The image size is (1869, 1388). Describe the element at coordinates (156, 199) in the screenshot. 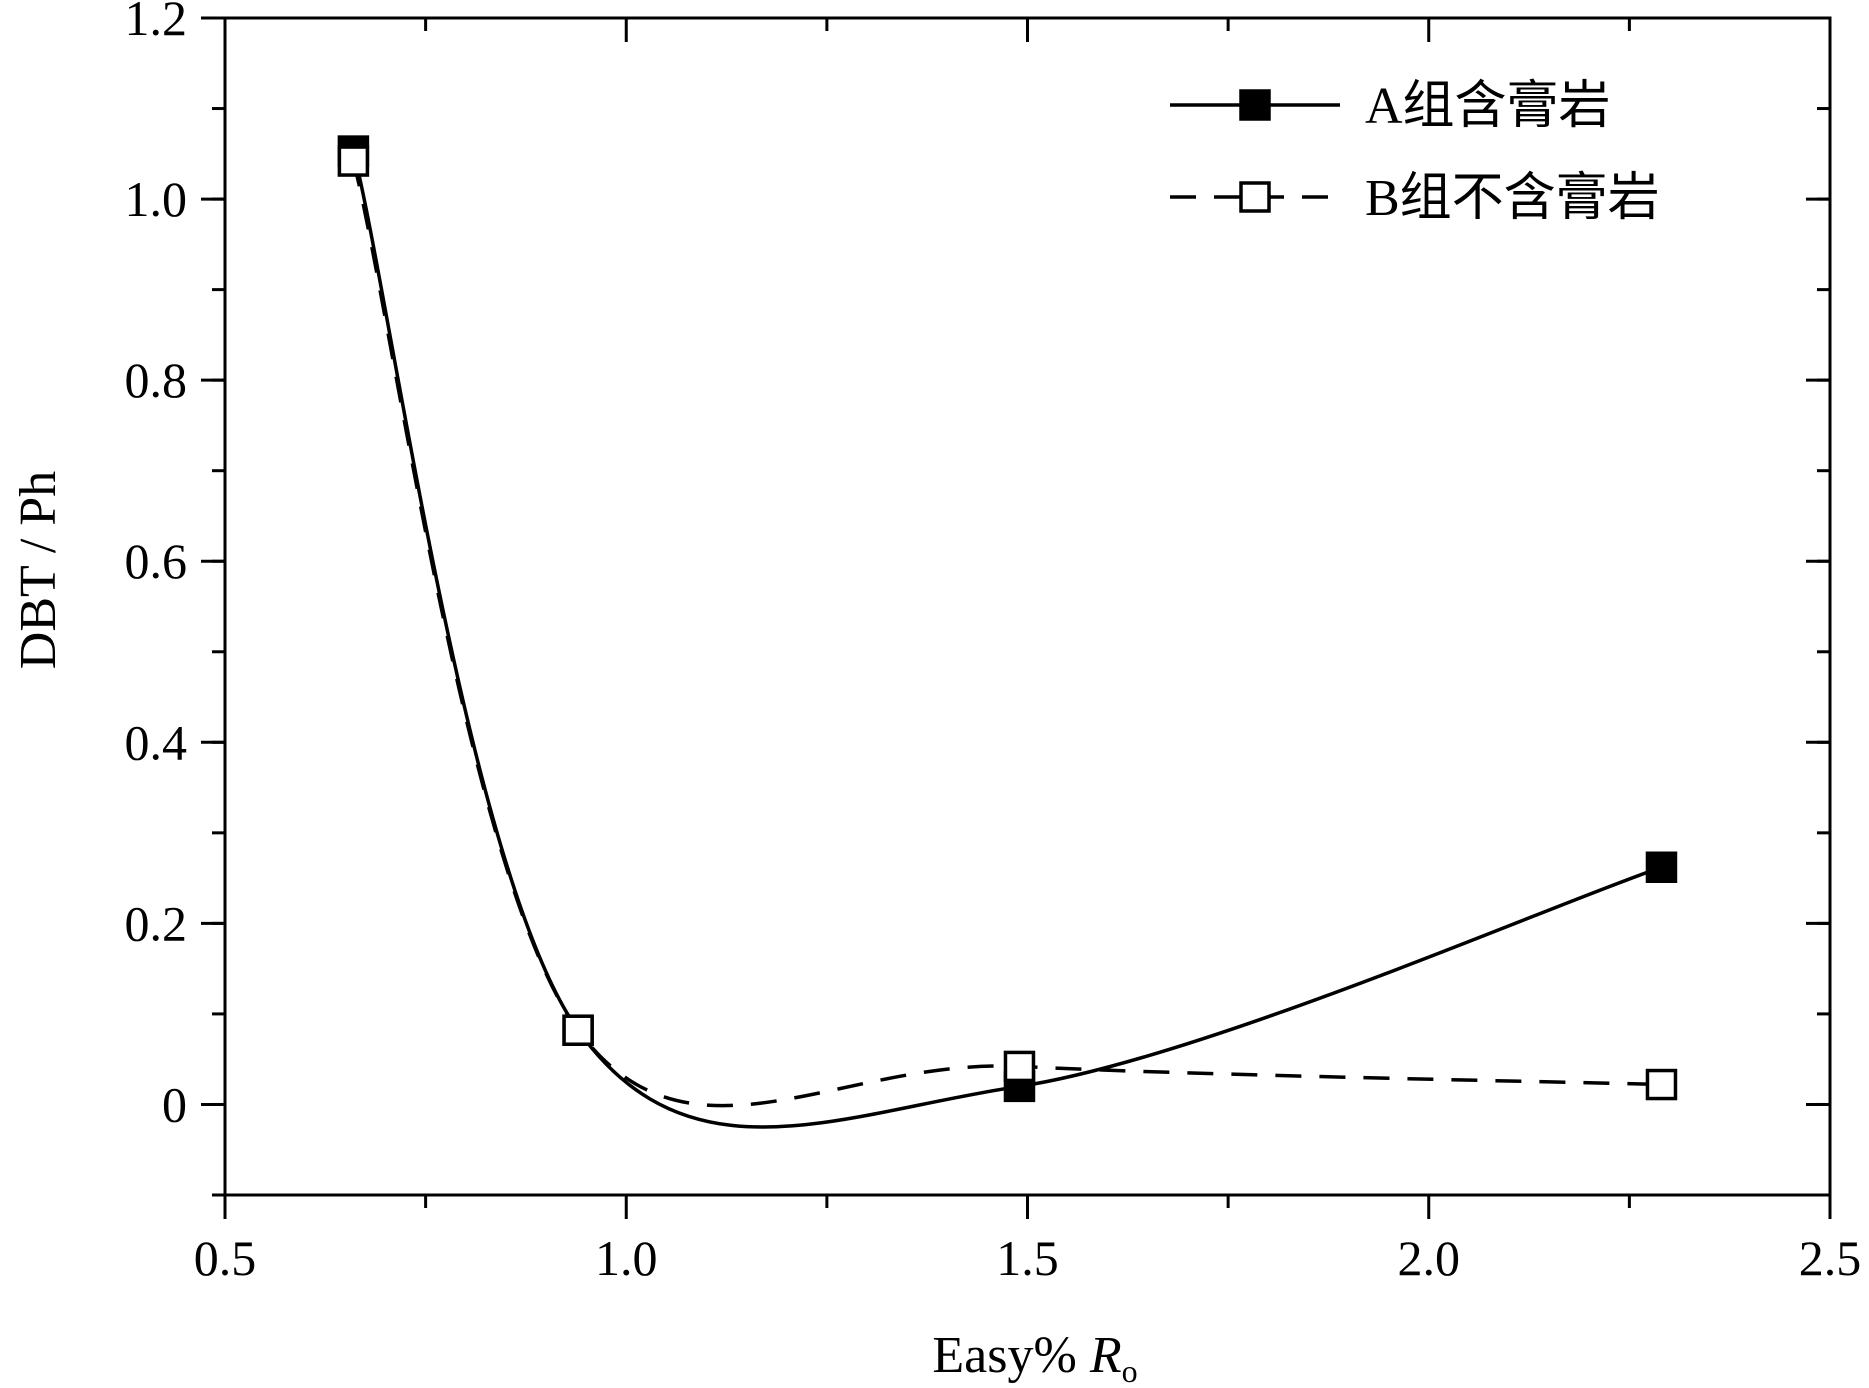

I see `y-tick-label: 1.0` at that location.